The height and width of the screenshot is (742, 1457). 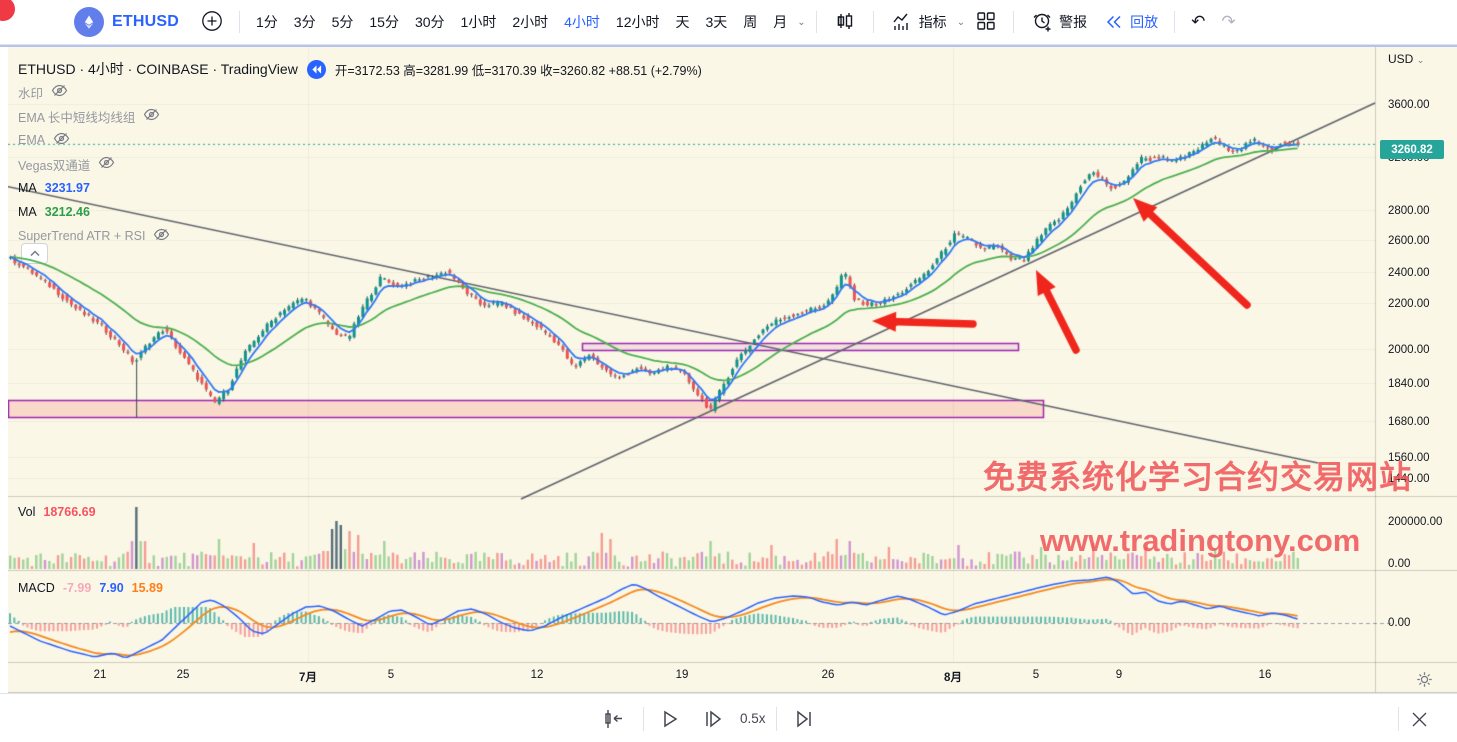 What do you see at coordinates (89, 22) in the screenshot?
I see `eth-symbol-icon` at bounding box center [89, 22].